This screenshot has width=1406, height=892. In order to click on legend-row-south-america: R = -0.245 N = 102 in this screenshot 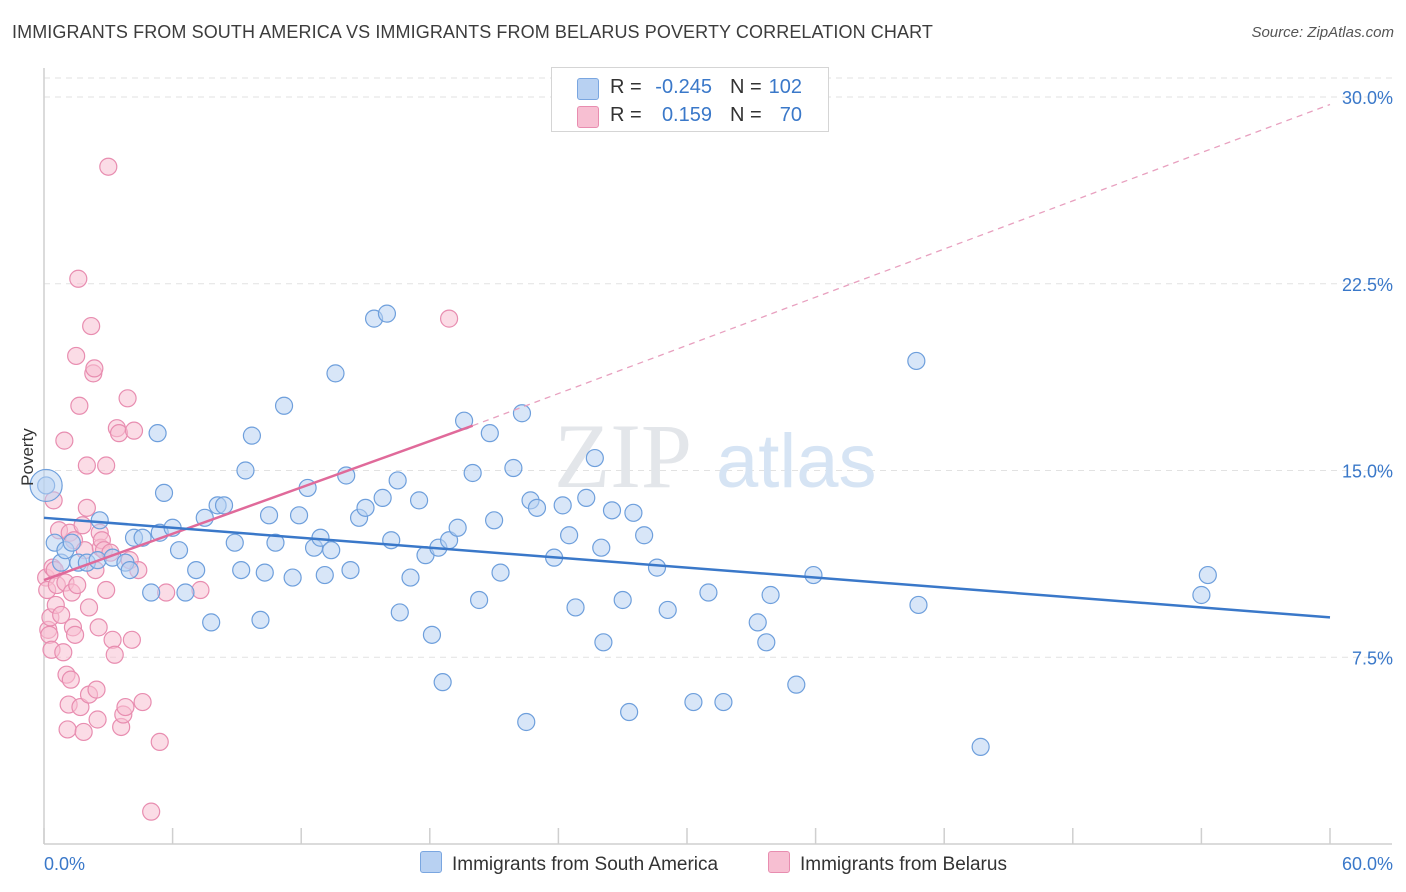, I will do `click(690, 88)`.